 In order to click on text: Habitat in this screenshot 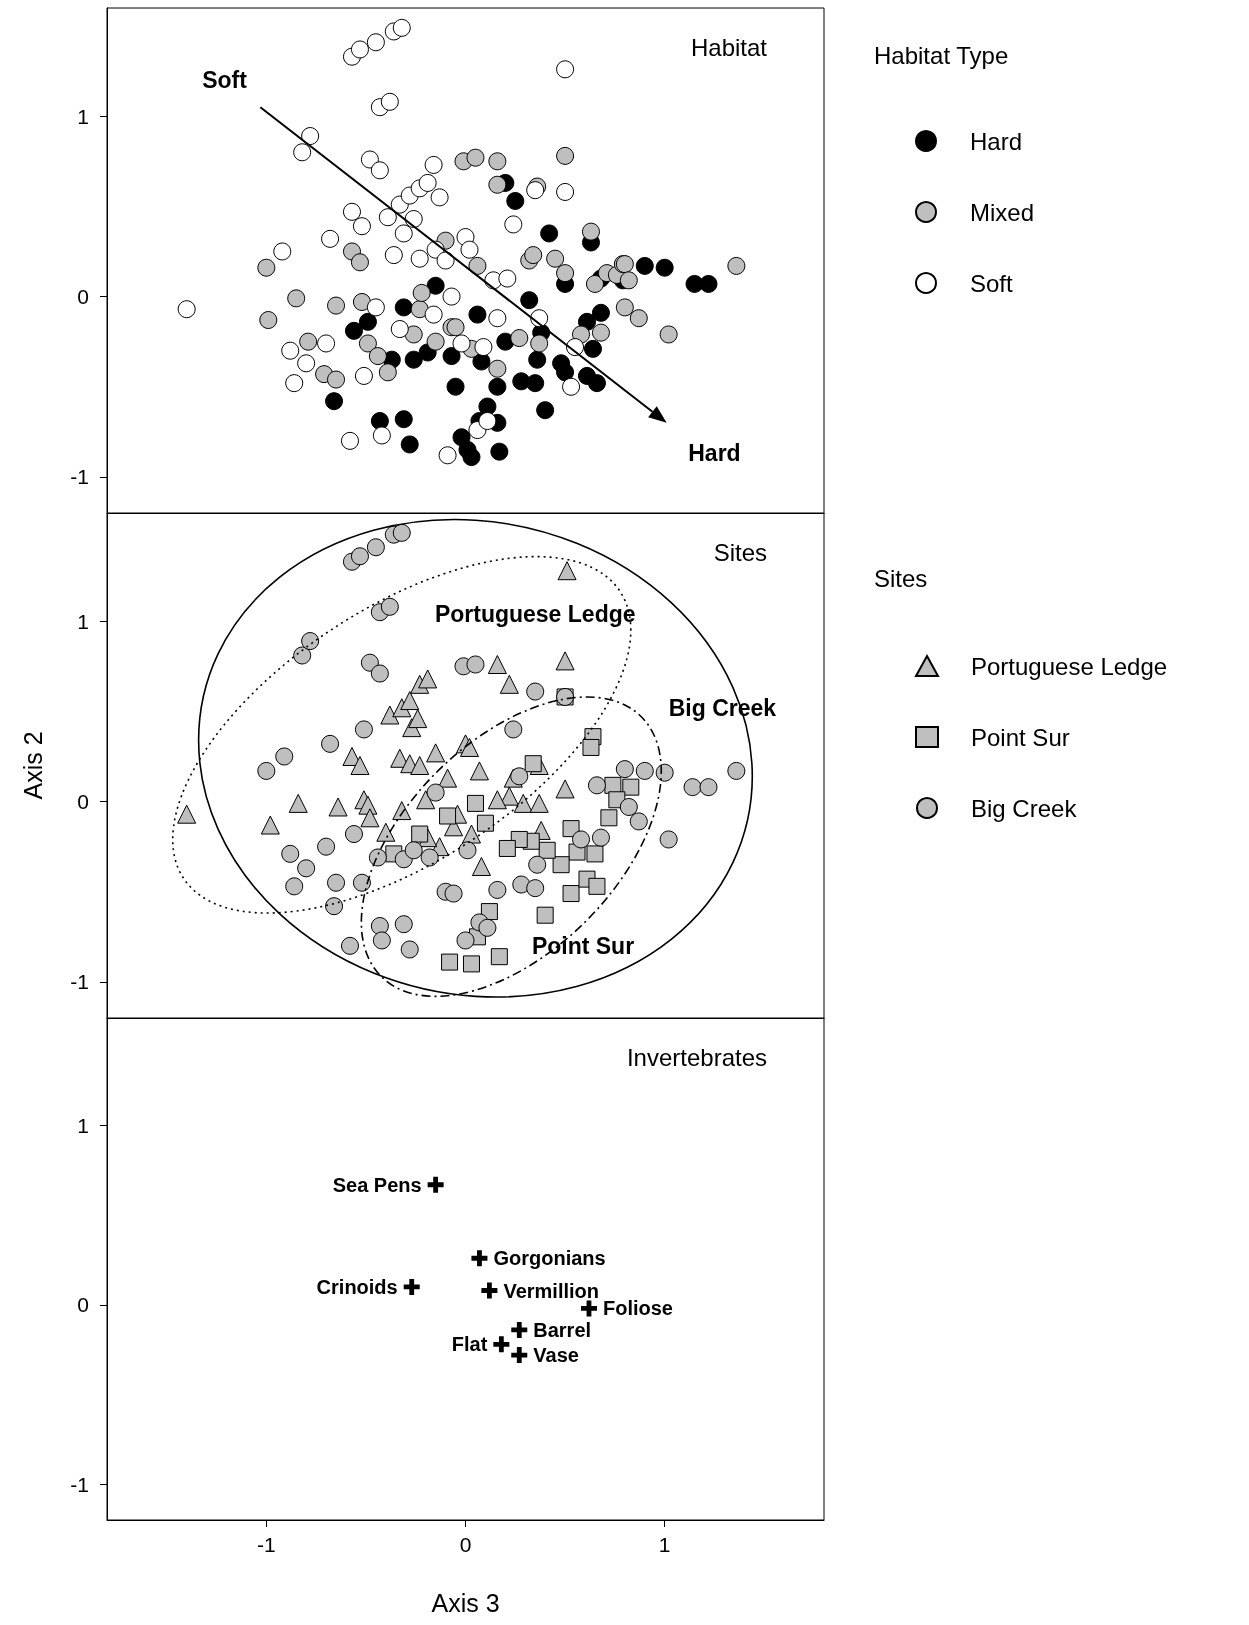, I will do `click(729, 47)`.